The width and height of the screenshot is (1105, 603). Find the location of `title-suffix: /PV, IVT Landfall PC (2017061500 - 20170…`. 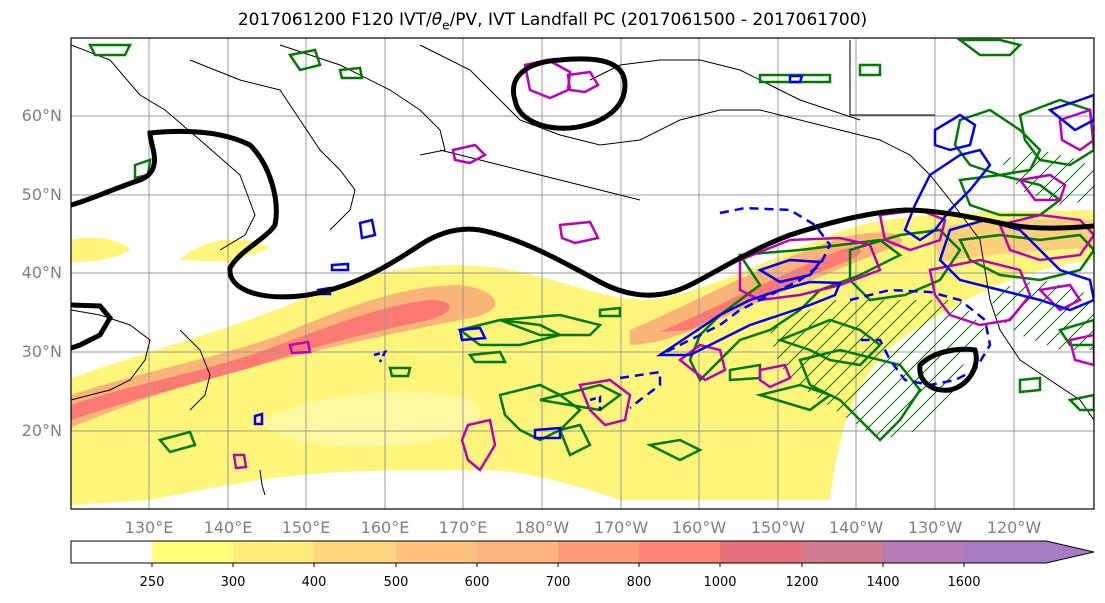

title-suffix: /PV, IVT Landfall PC (2017061500 - 20170… is located at coordinates (658, 20).